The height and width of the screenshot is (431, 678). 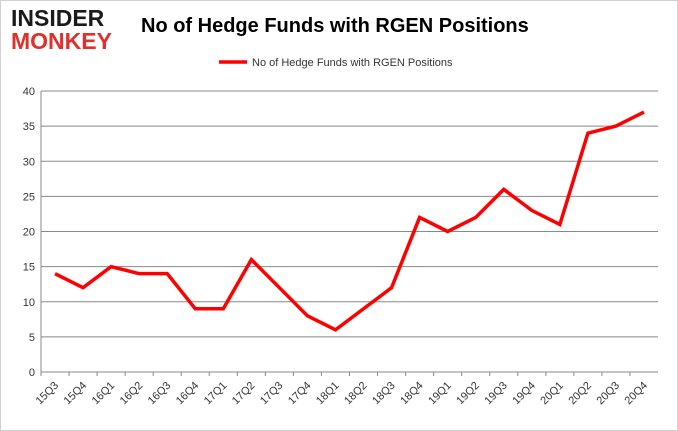 What do you see at coordinates (244, 394) in the screenshot?
I see `x-tick-label: 17Q2` at bounding box center [244, 394].